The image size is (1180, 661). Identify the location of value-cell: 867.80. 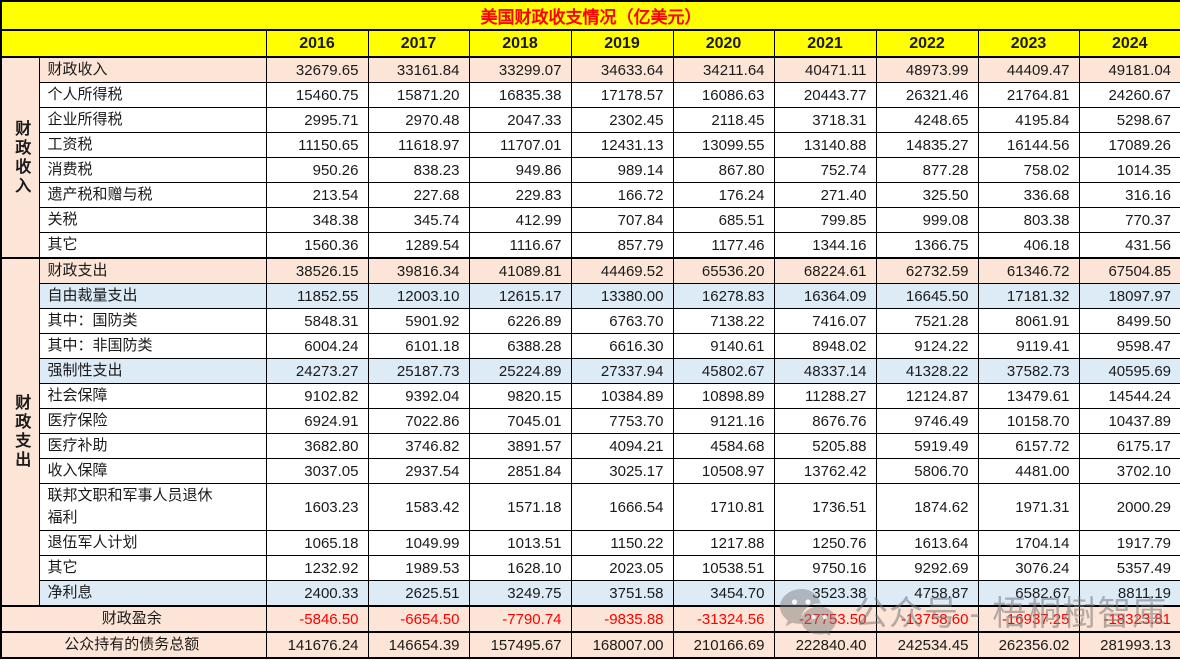
(723, 170).